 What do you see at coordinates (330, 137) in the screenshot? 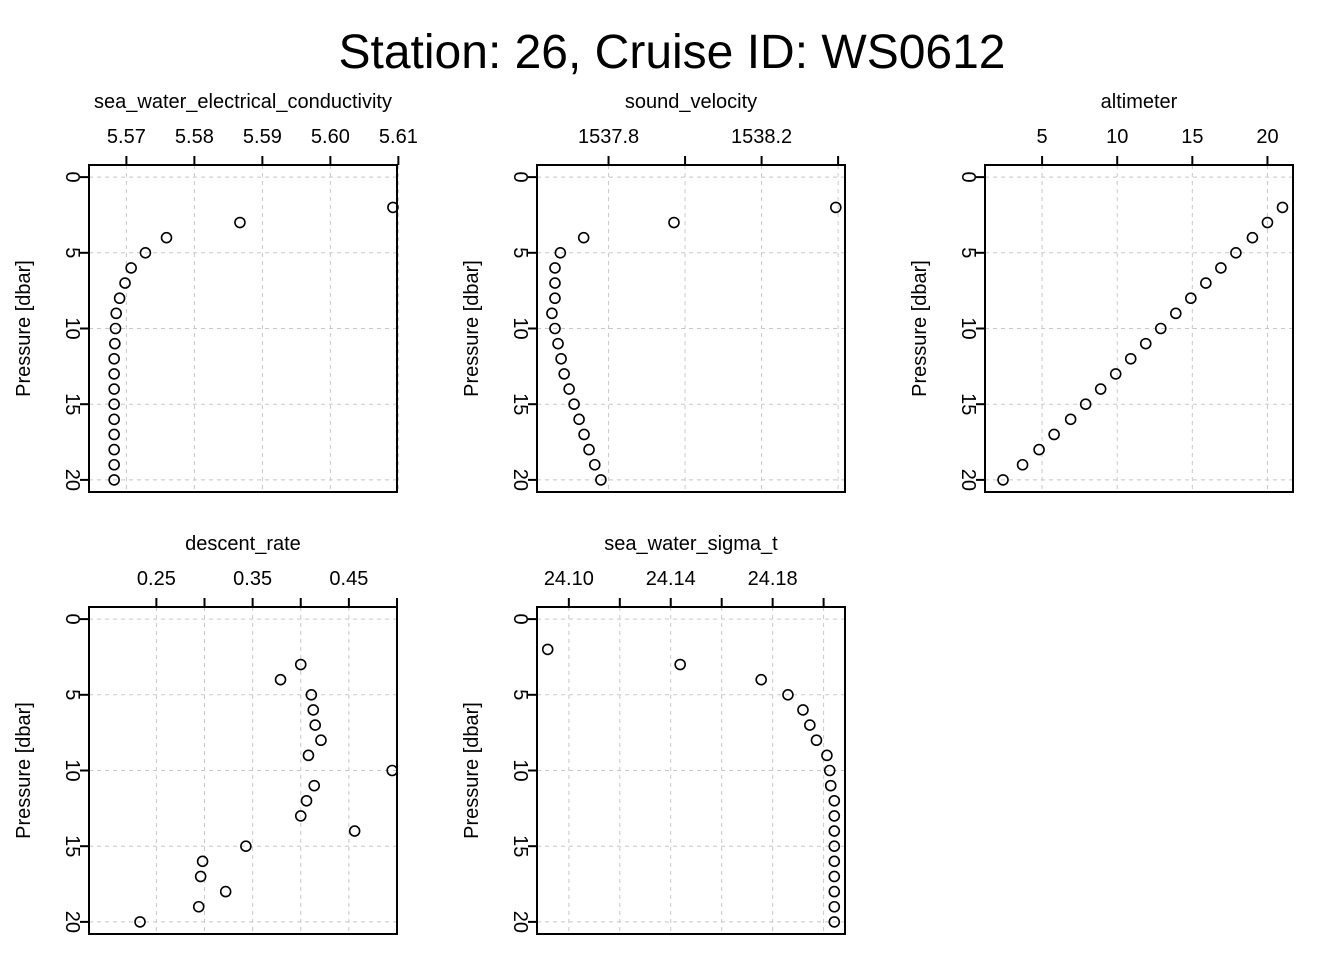
I see `x-tick-label: 5.60` at bounding box center [330, 137].